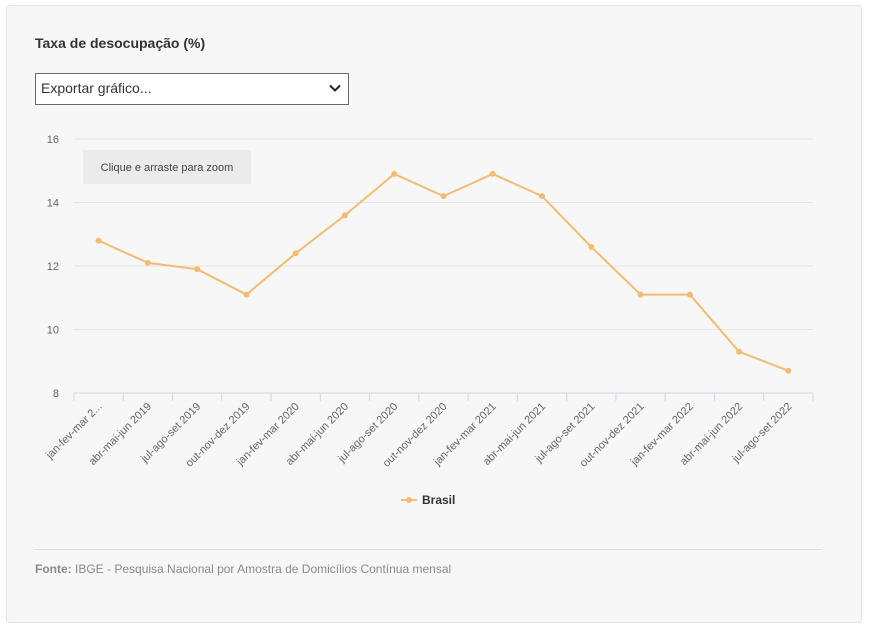 The height and width of the screenshot is (632, 876). I want to click on y-tick-label: 16, so click(53, 140).